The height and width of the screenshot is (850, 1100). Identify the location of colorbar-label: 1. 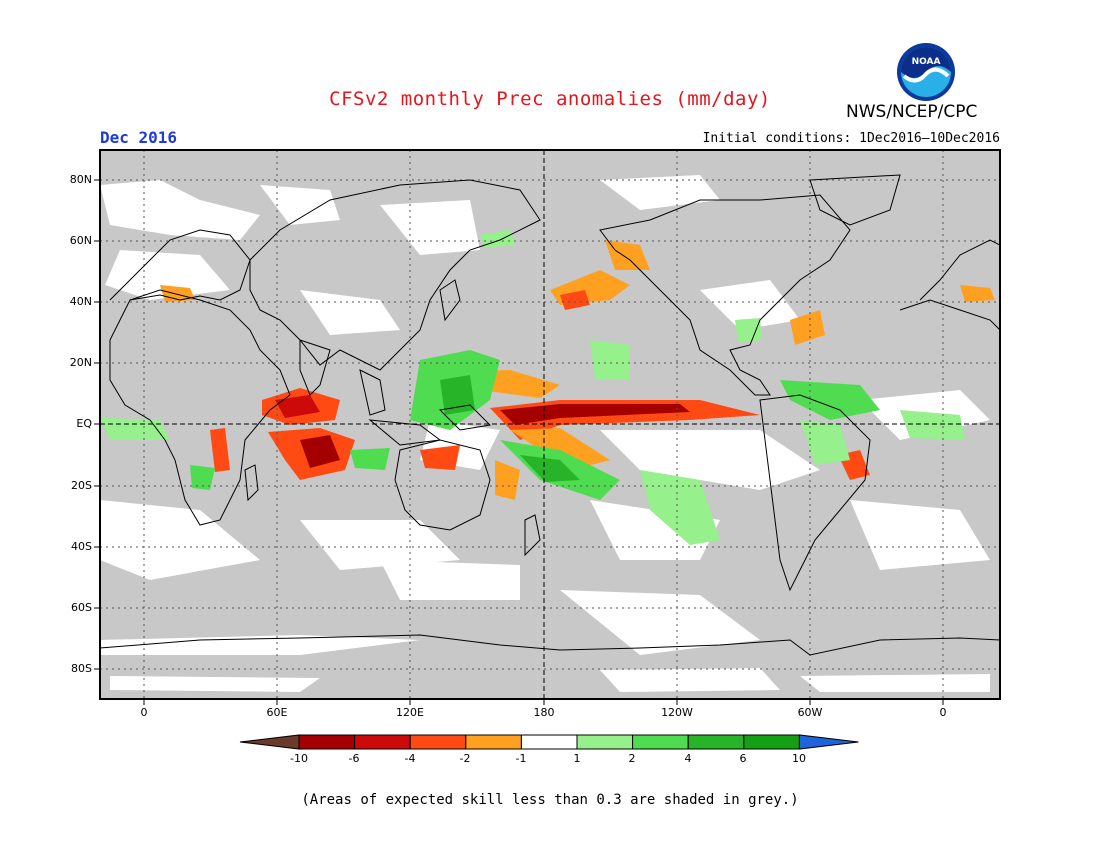
(577, 758).